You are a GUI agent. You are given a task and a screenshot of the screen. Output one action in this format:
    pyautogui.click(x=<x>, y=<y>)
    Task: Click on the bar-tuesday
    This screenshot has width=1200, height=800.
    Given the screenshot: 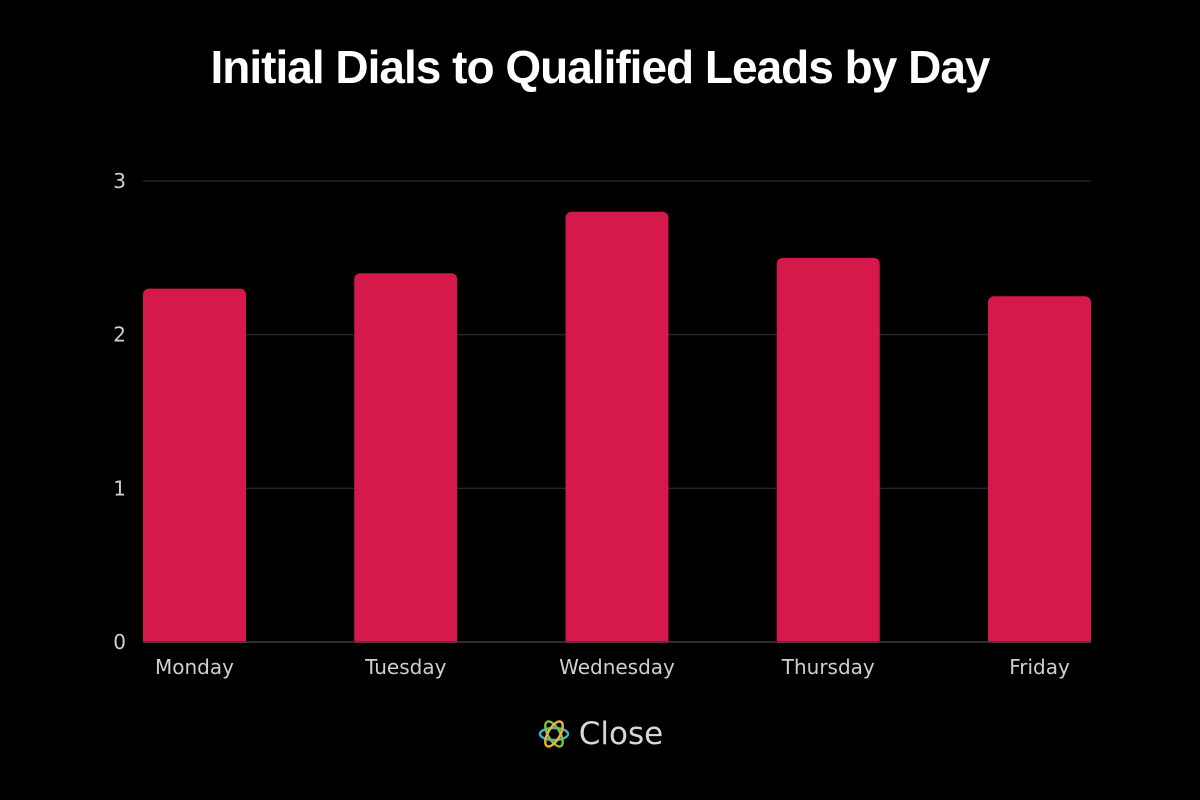 What is the action you would take?
    pyautogui.click(x=406, y=459)
    